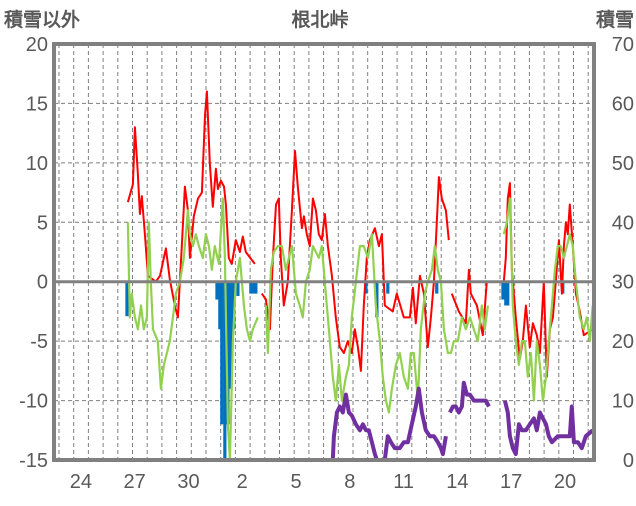 The image size is (636, 506). I want to click on right-tick-label: 10, so click(623, 402).